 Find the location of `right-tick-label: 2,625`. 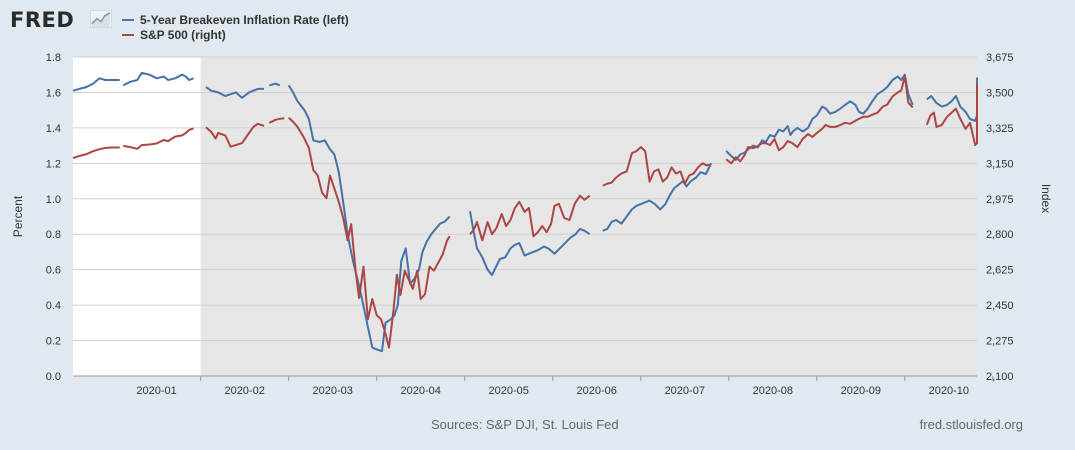

right-tick-label: 2,625 is located at coordinates (1000, 271).